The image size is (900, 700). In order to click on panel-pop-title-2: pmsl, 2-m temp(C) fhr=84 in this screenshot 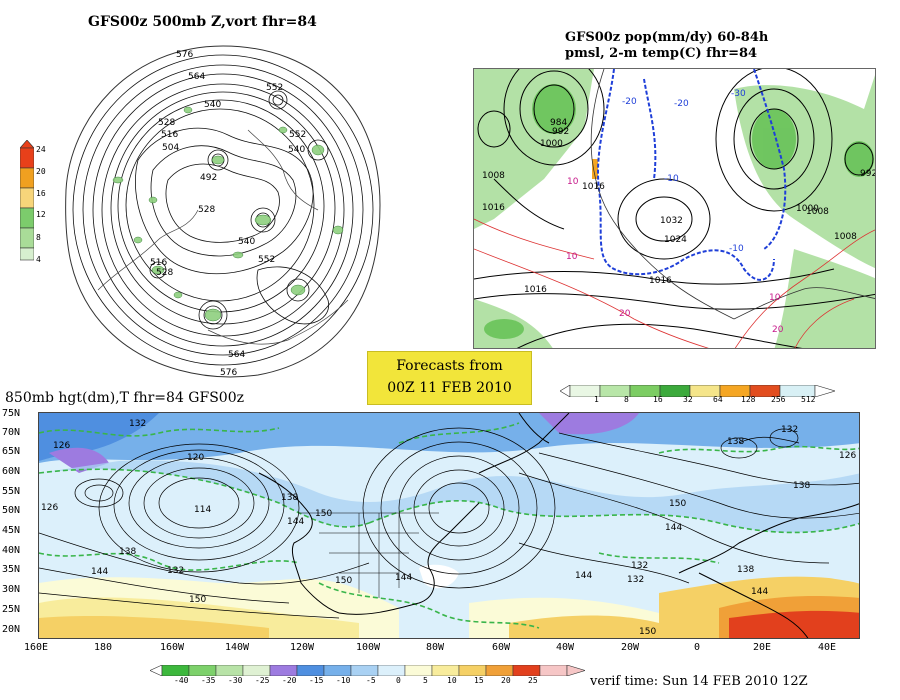, I will do `click(661, 53)`.